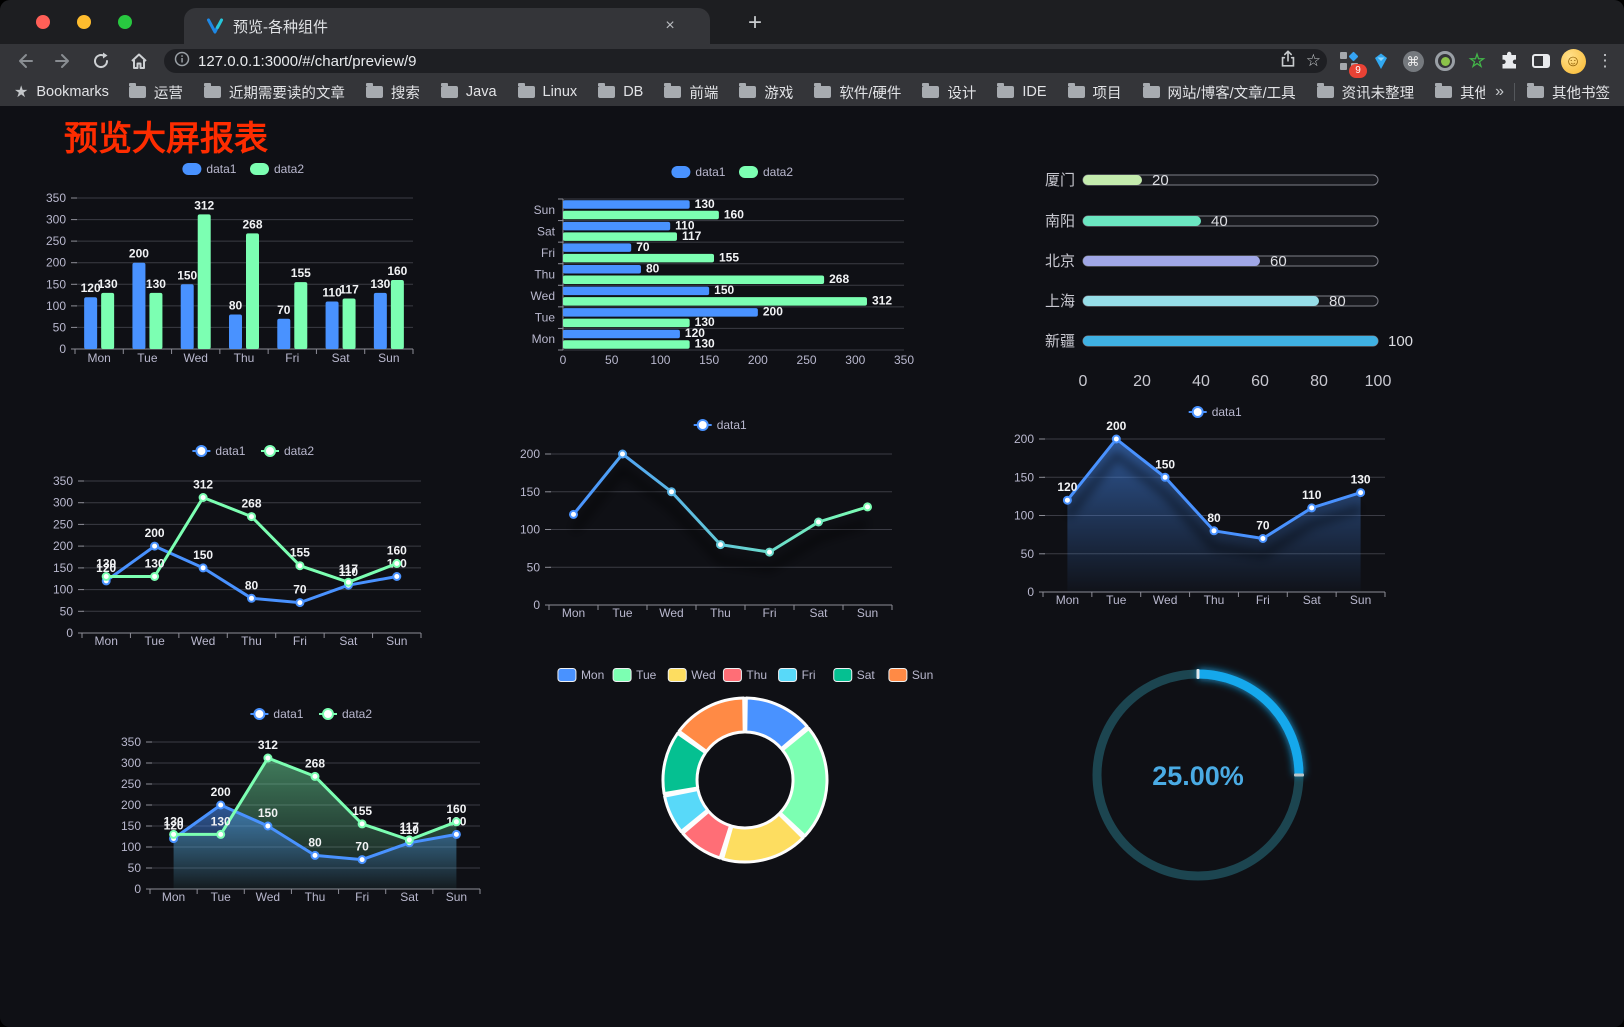 The height and width of the screenshot is (1027, 1624). Describe the element at coordinates (155, 92) in the screenshot. I see `bookmark-folder: 运营` at that location.